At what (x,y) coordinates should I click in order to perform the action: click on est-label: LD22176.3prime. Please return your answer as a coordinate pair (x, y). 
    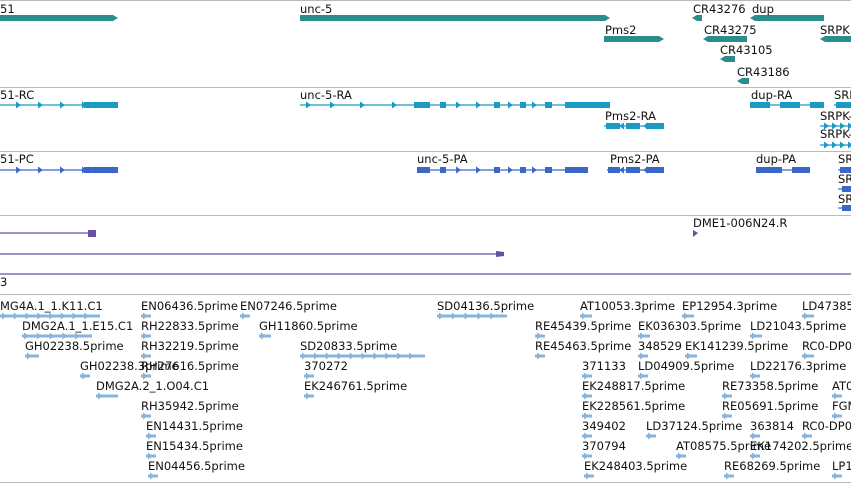
    Looking at the image, I should click on (798, 366).